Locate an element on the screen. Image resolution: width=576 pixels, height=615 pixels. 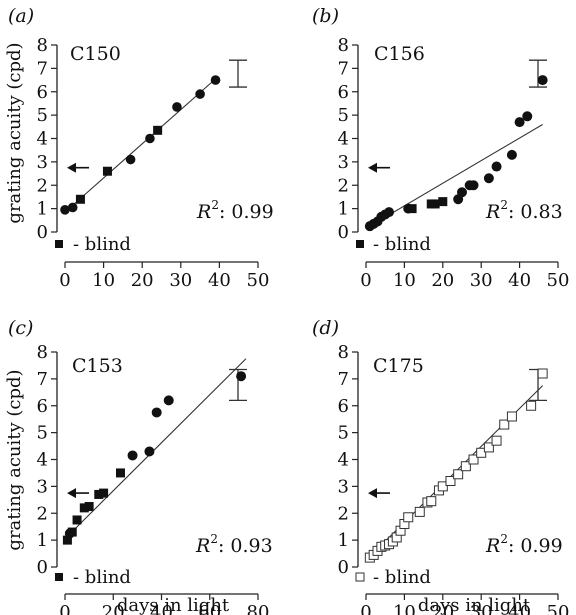
panel-letter: (a) is located at coordinates (21, 16).